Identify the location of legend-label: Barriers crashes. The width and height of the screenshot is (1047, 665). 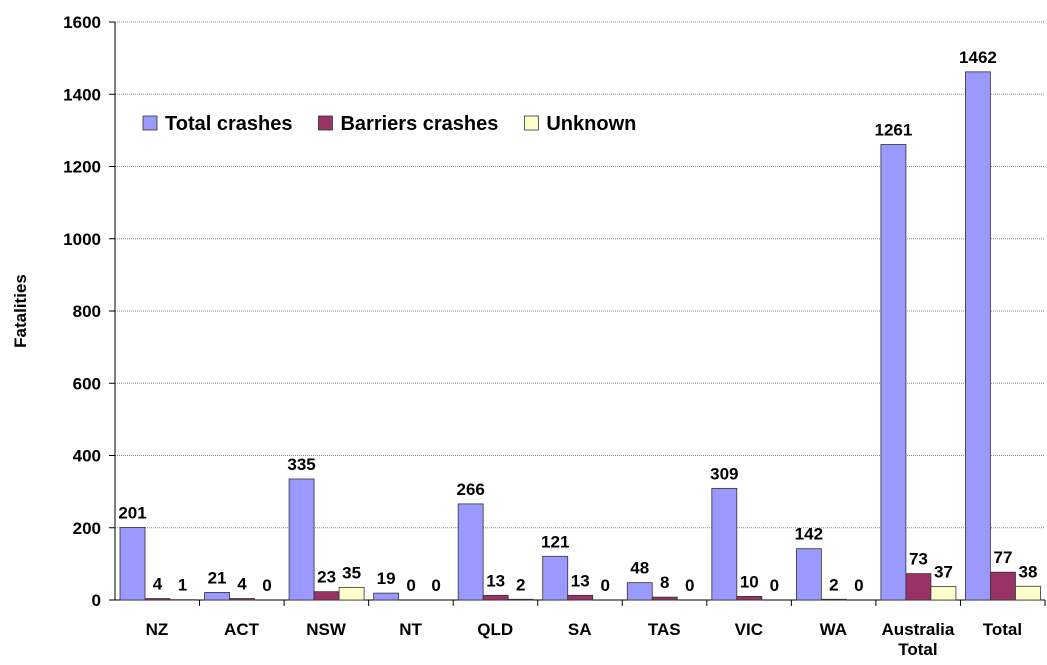
(419, 124).